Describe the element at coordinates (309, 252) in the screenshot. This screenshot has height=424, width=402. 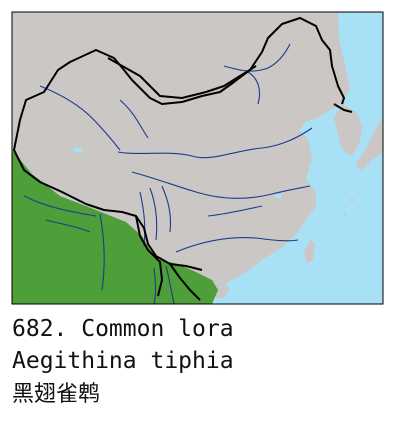
I see `land-taiwan` at that location.